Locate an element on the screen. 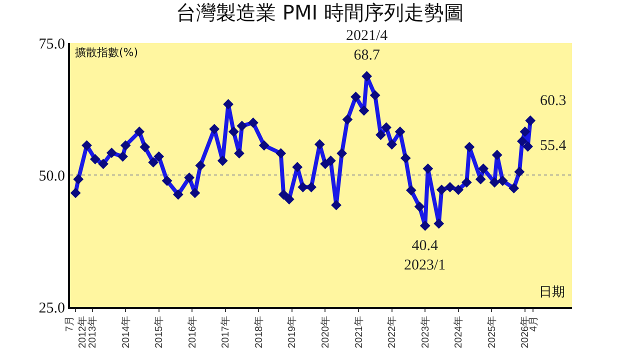 The image size is (640, 360). annotation: 40.4 2023/1 is located at coordinates (425, 256).